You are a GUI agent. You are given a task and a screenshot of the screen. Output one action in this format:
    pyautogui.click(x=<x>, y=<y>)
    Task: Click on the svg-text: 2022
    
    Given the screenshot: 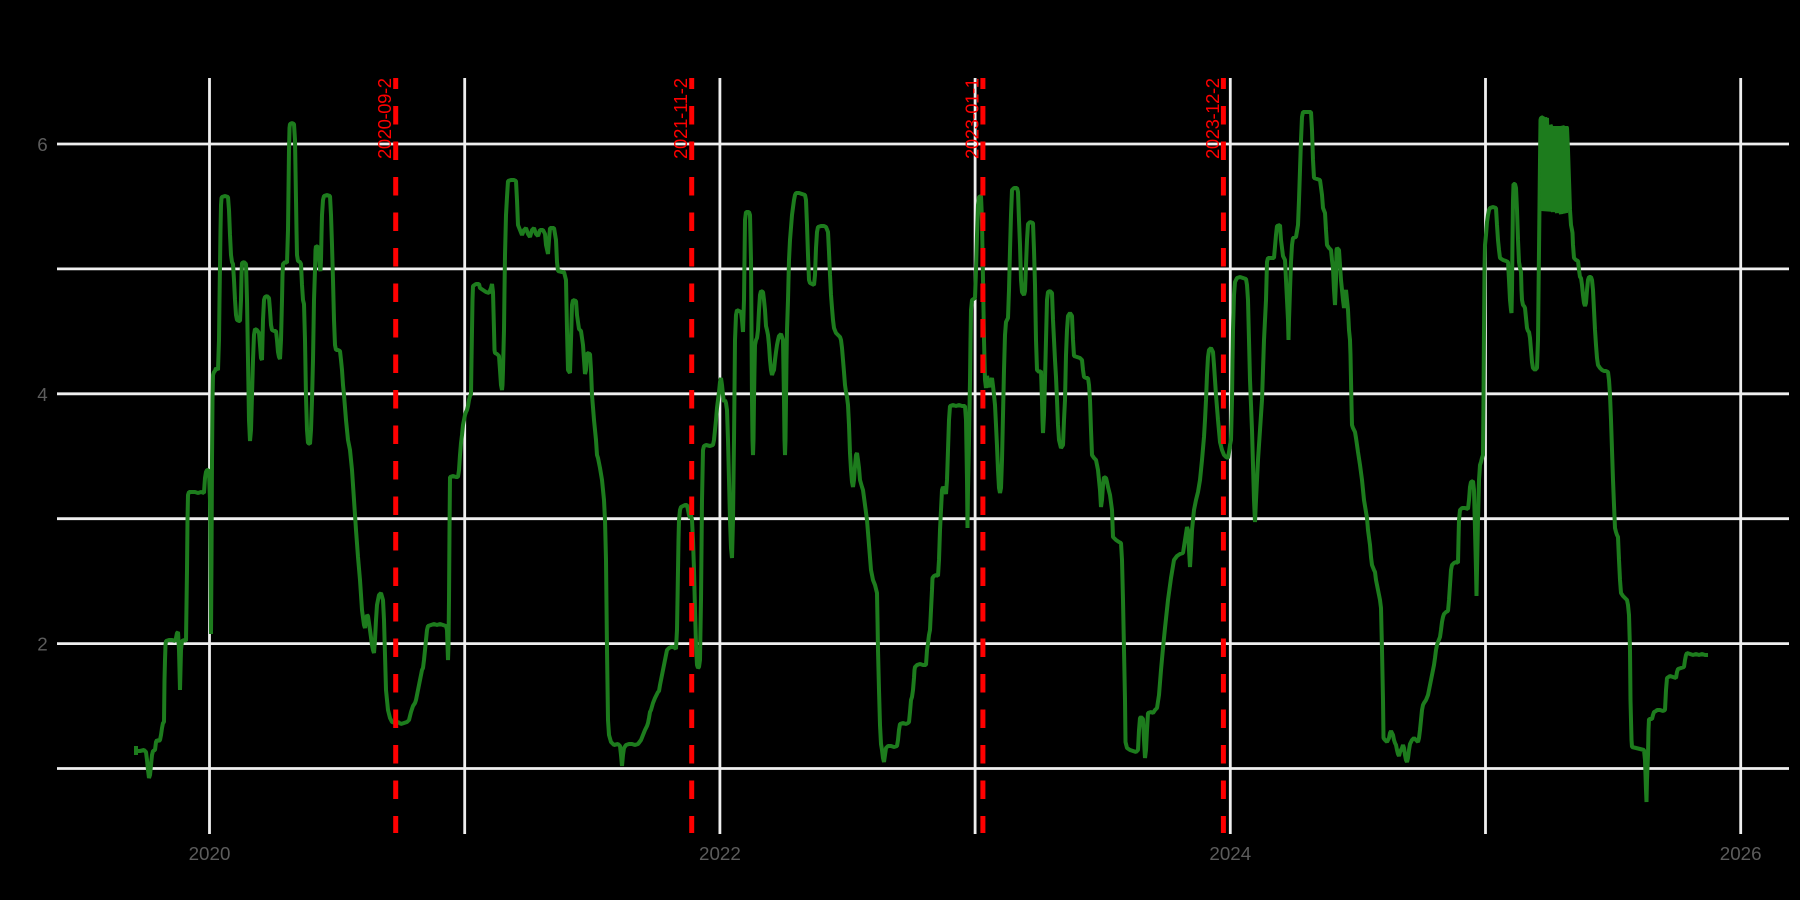 What is the action you would take?
    pyautogui.click(x=720, y=853)
    